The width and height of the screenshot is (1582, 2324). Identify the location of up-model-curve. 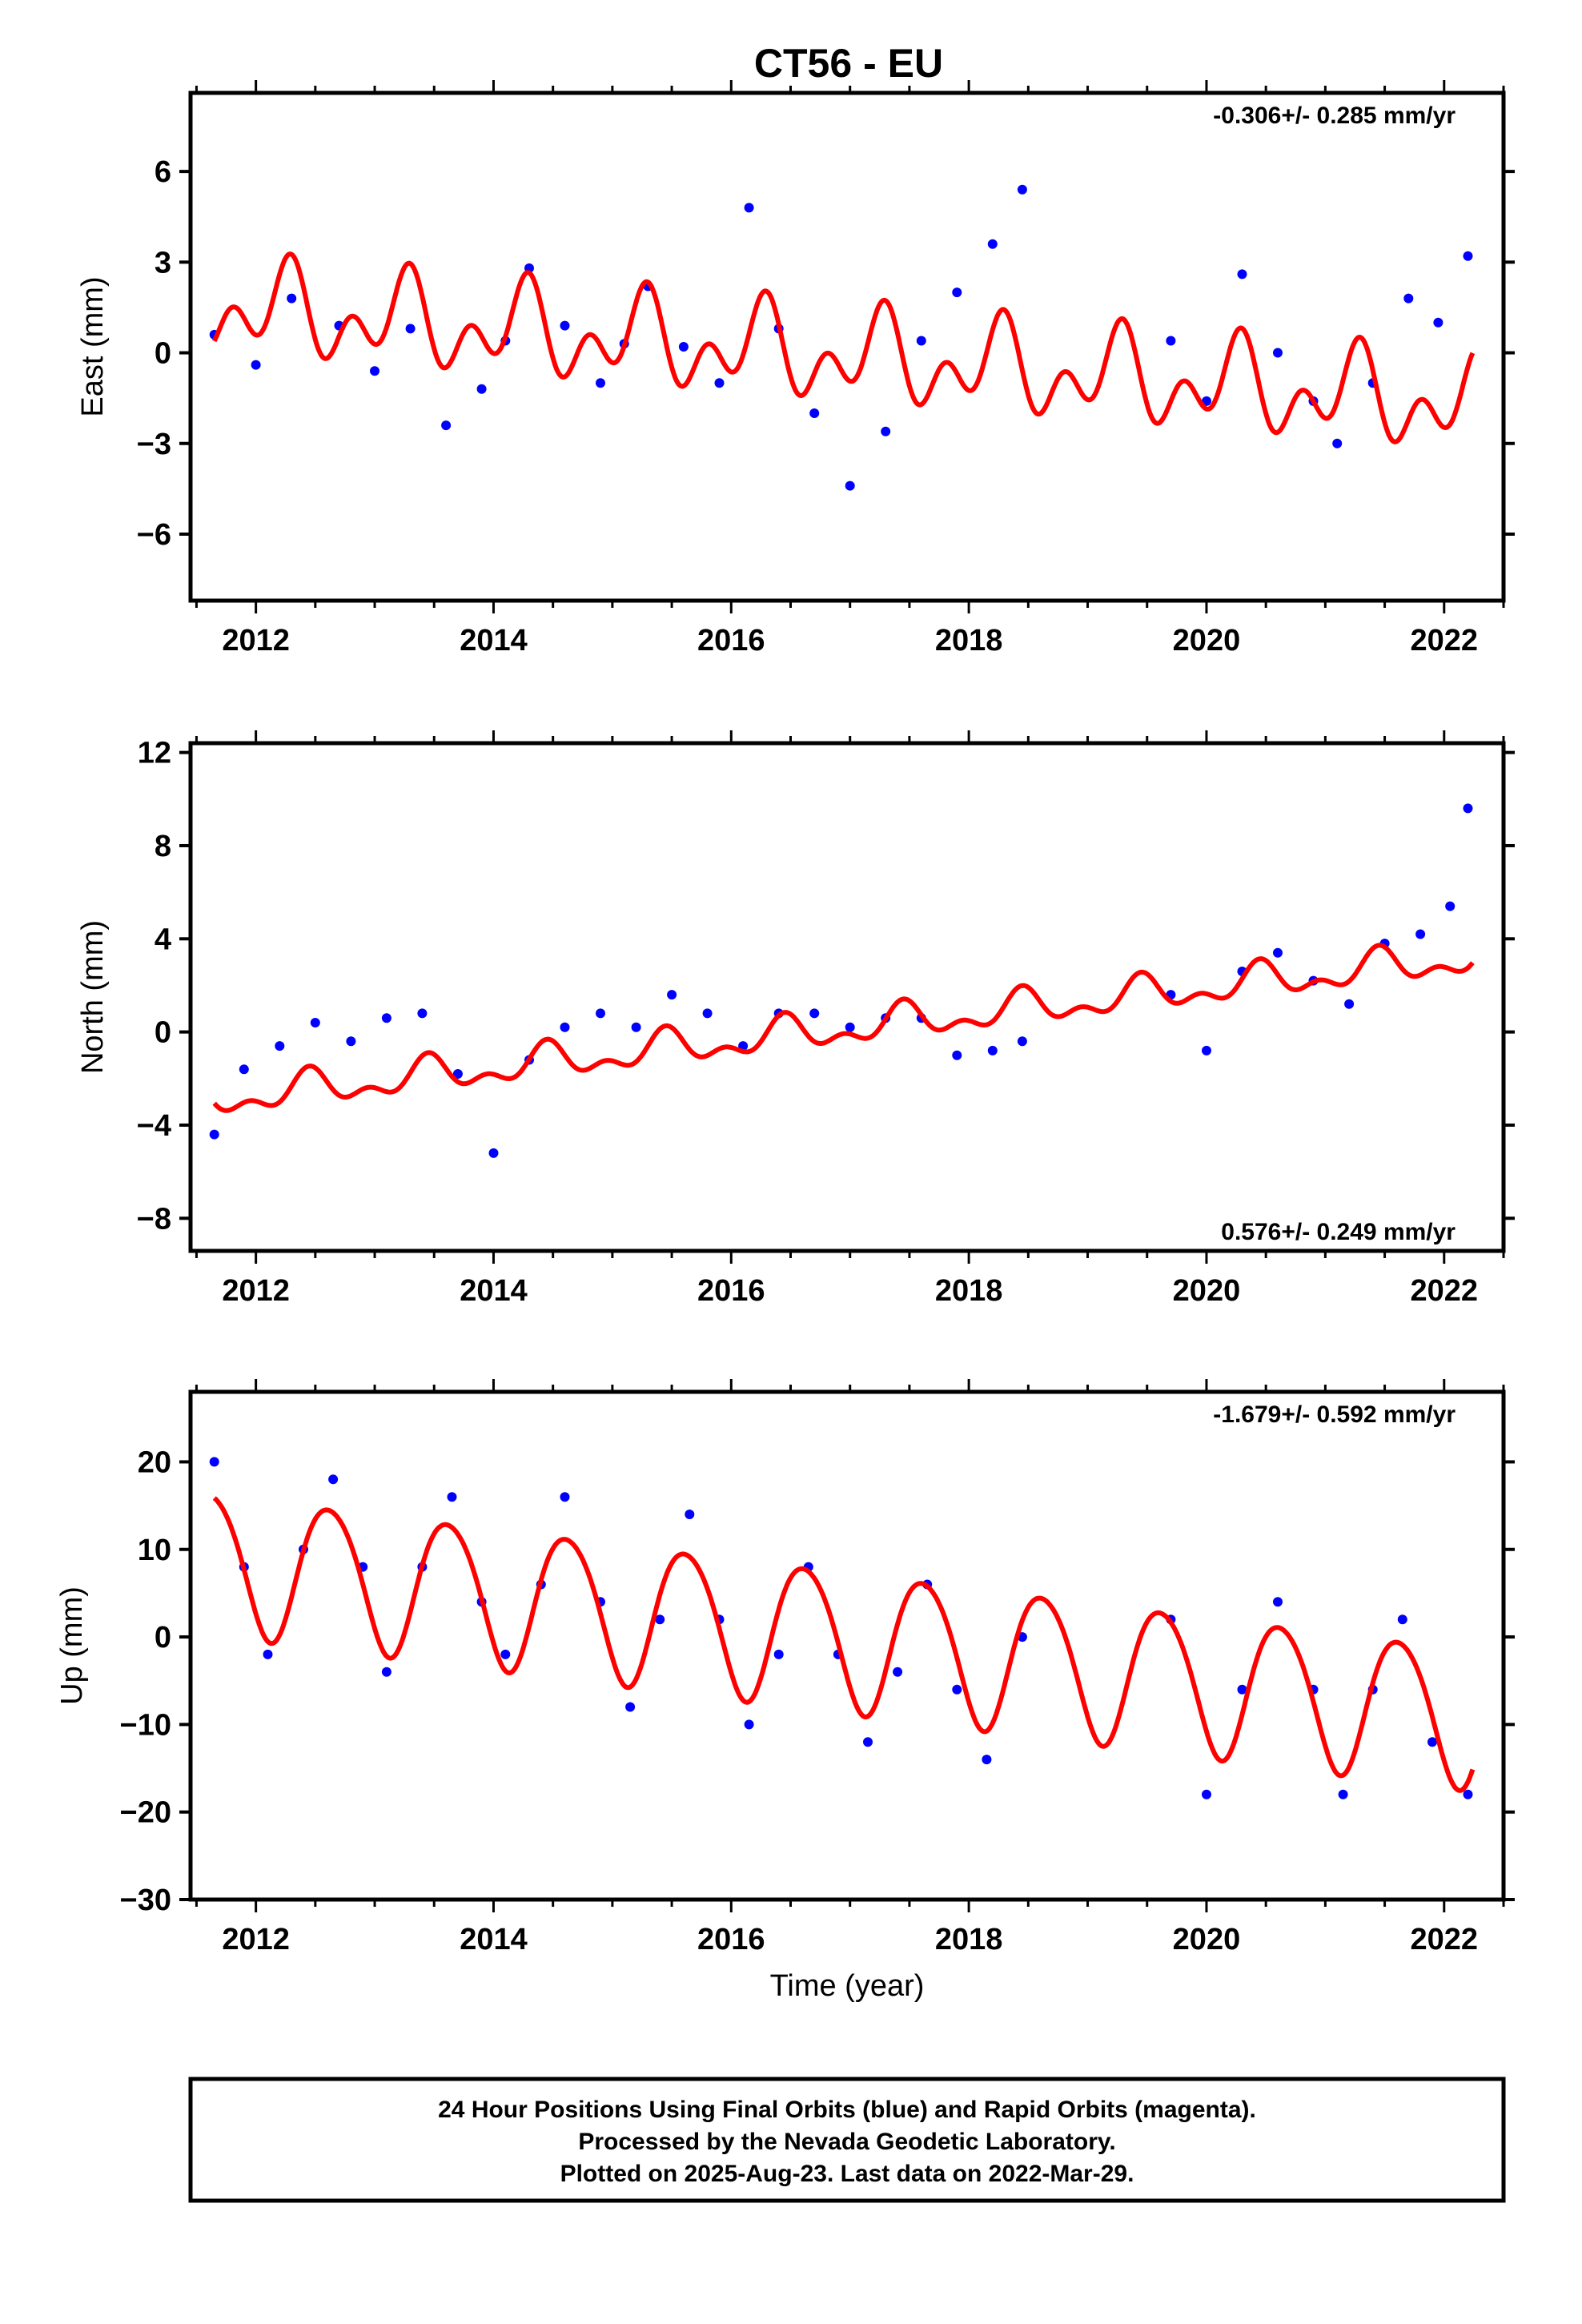
(844, 1644).